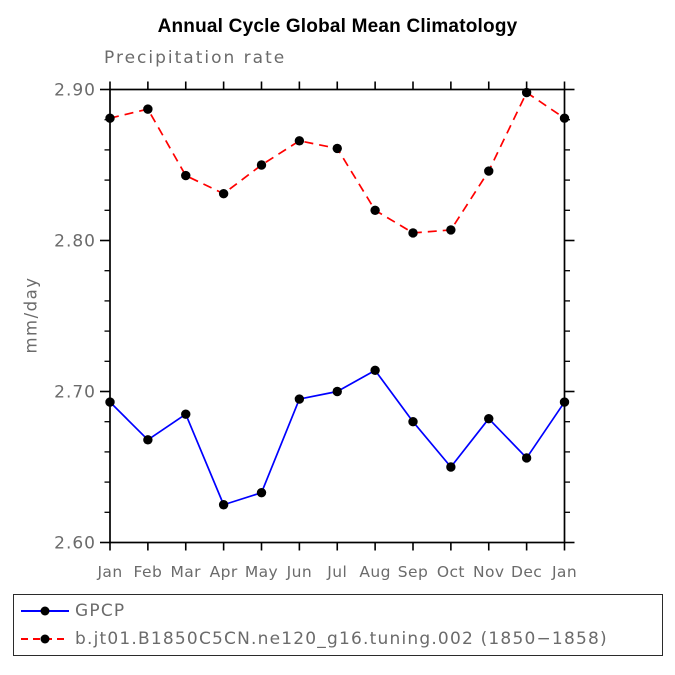  Describe the element at coordinates (100, 610) in the screenshot. I see `legend-label-gpcp: GPCP` at that location.